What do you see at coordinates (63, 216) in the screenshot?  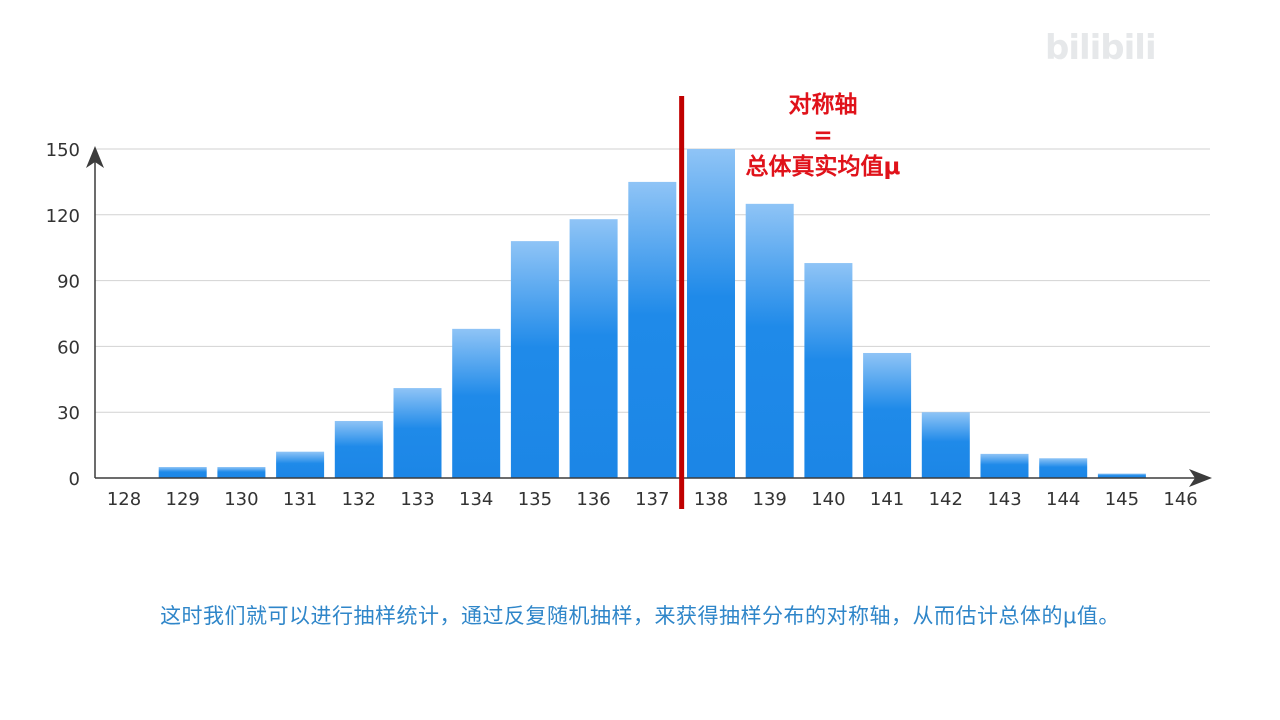 I see `y-tick-label: 120` at bounding box center [63, 216].